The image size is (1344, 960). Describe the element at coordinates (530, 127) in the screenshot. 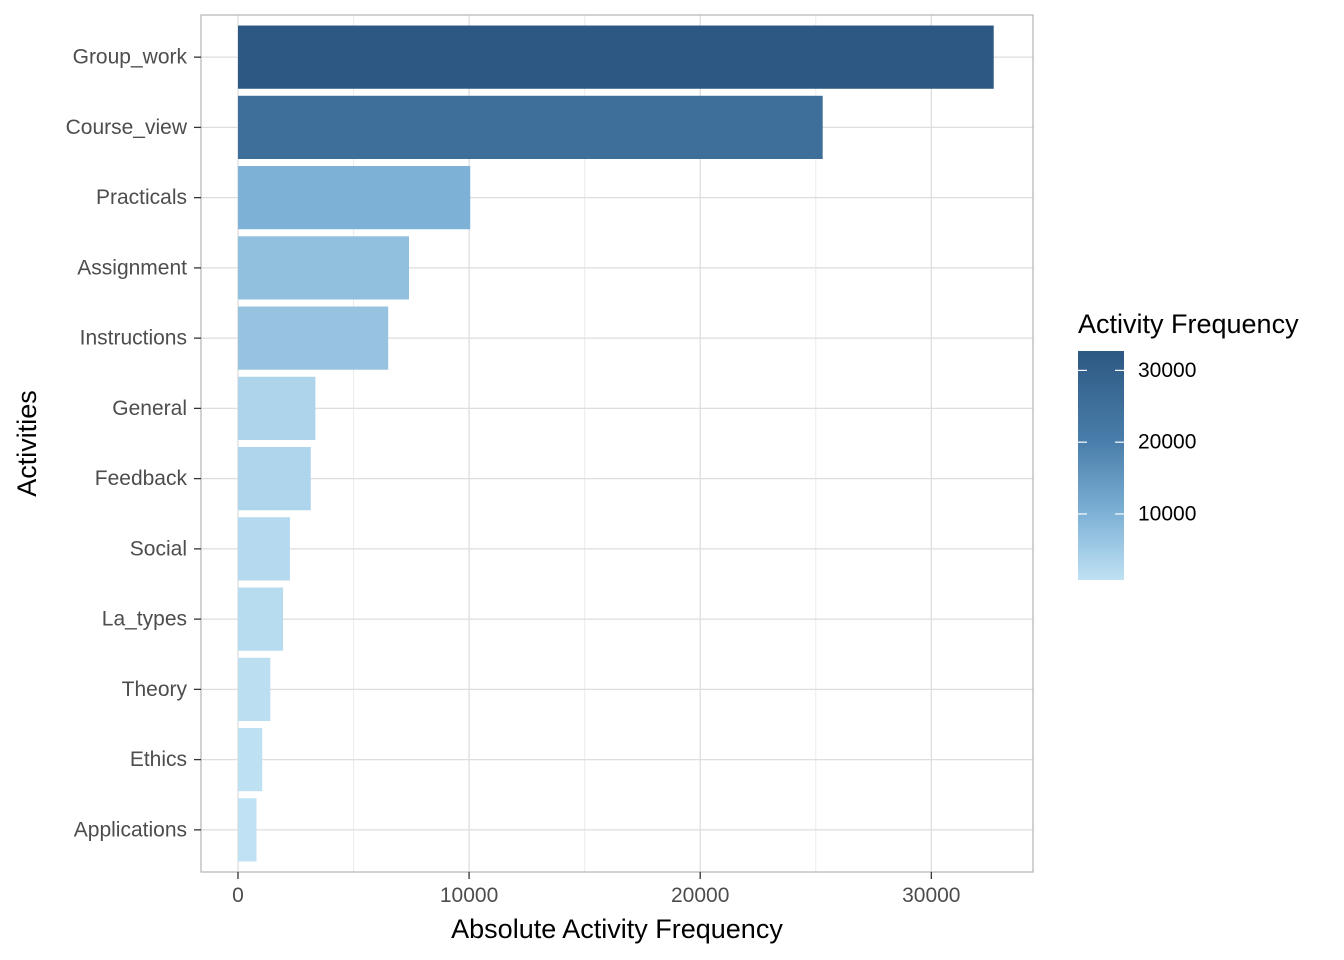

I see `bar-course-view` at that location.